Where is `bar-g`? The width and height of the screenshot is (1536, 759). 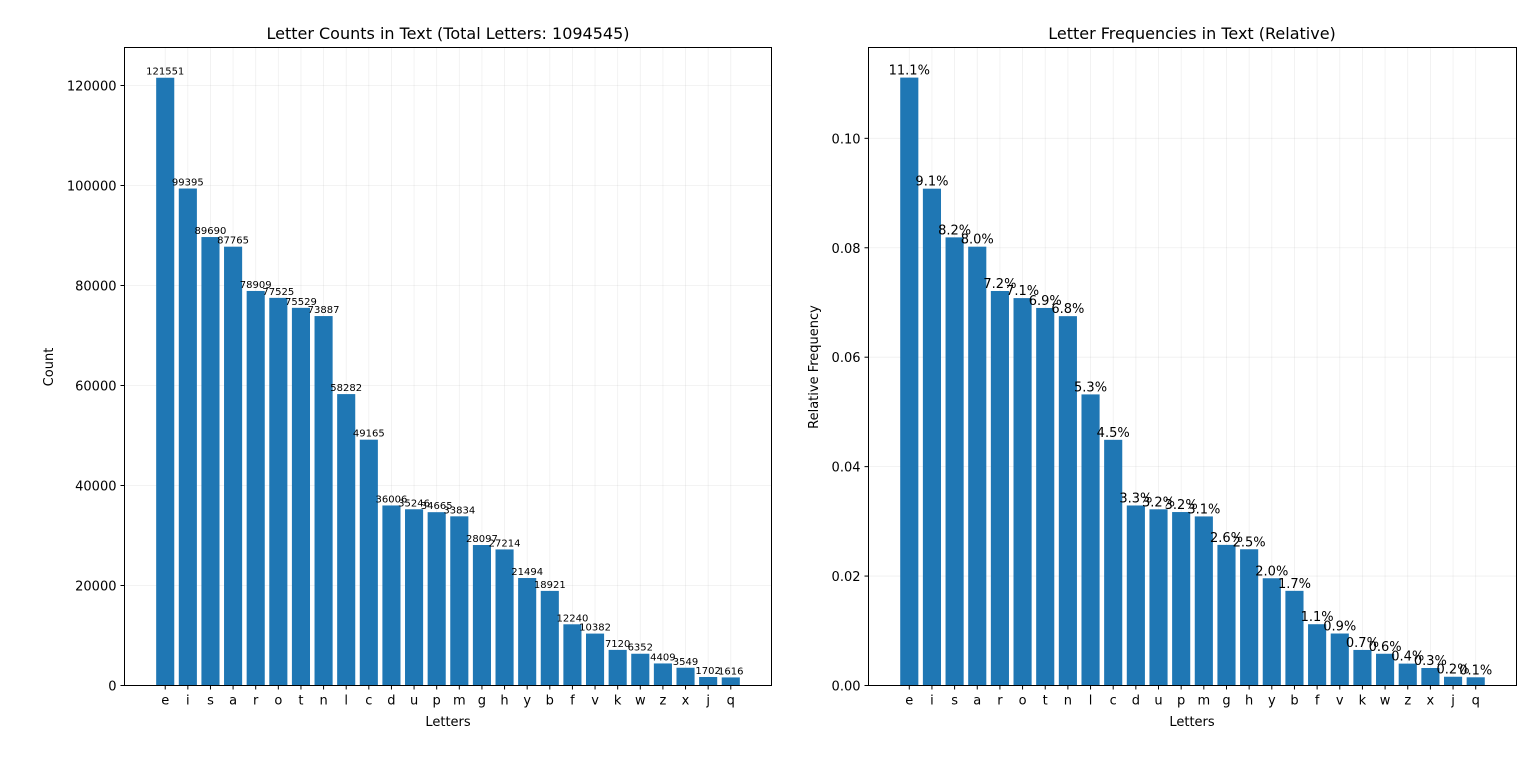
bar-g is located at coordinates (481, 615).